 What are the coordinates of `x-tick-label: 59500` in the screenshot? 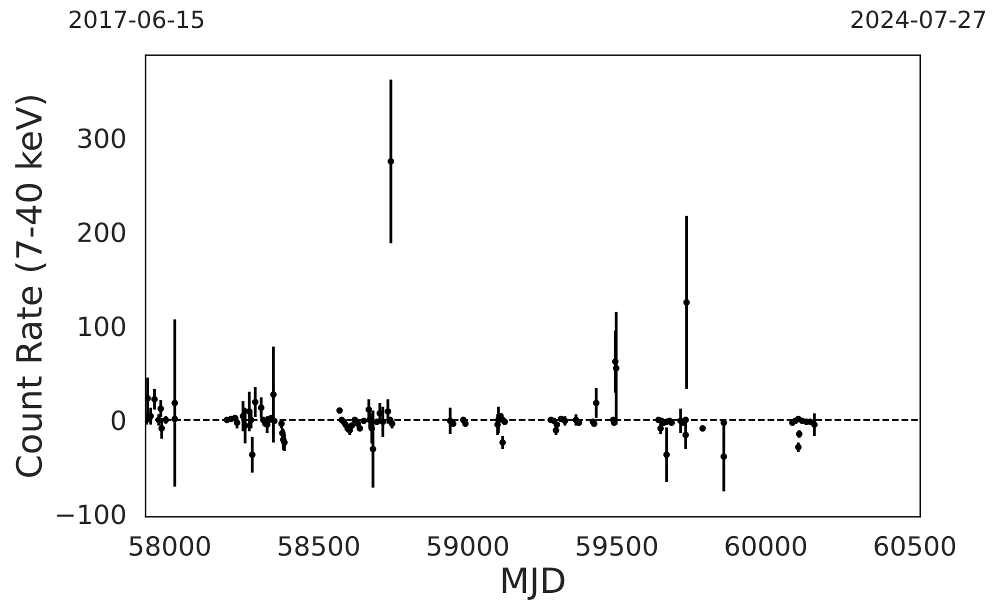 It's located at (617, 546).